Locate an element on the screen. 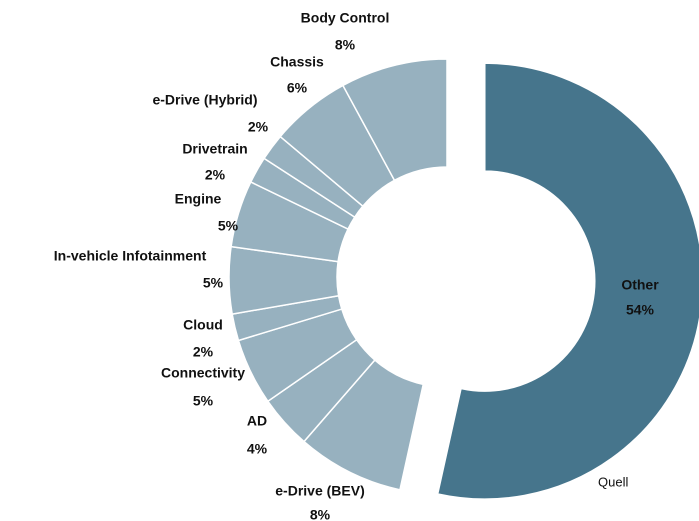 This screenshot has width=699, height=521. slice-label: e-Drive (BEV) is located at coordinates (319, 491).